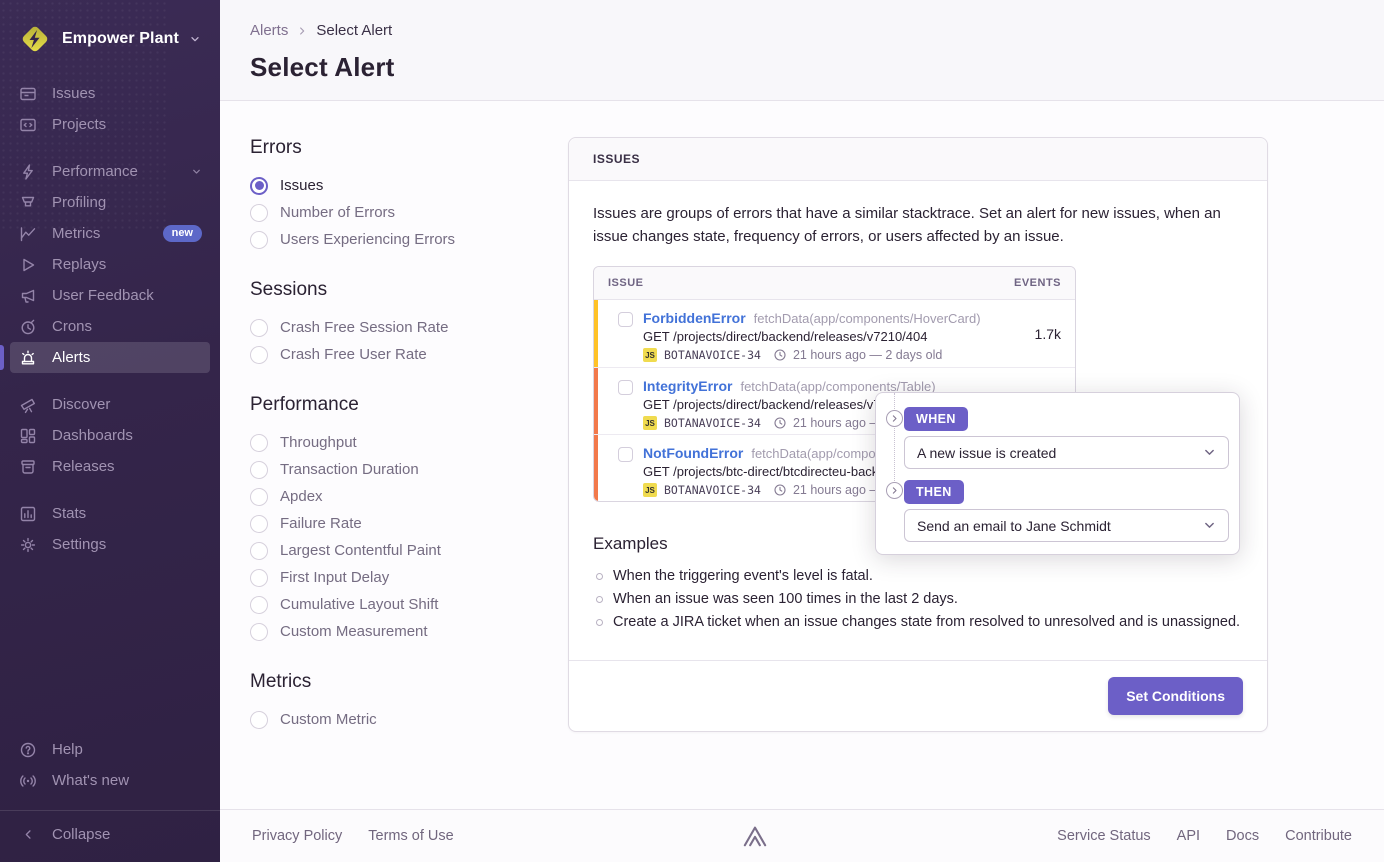 This screenshot has height=862, width=1384. Describe the element at coordinates (400, 212) in the screenshot. I see `radio-option-number-of-errors: Number of Errors` at that location.